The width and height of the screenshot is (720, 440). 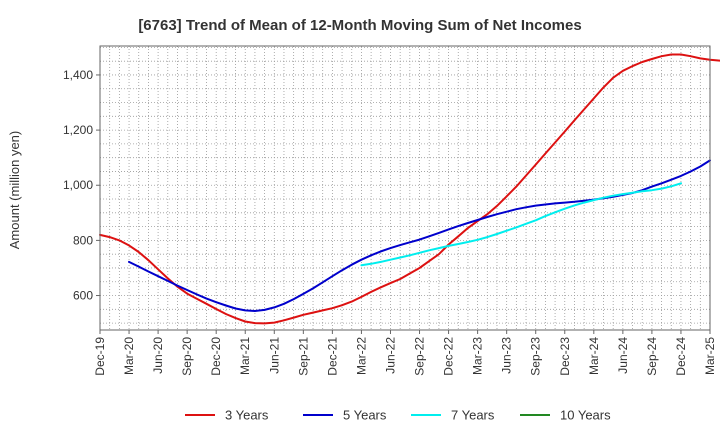 What do you see at coordinates (187, 356) in the screenshot?
I see `x-tick-label: Sep-20` at bounding box center [187, 356].